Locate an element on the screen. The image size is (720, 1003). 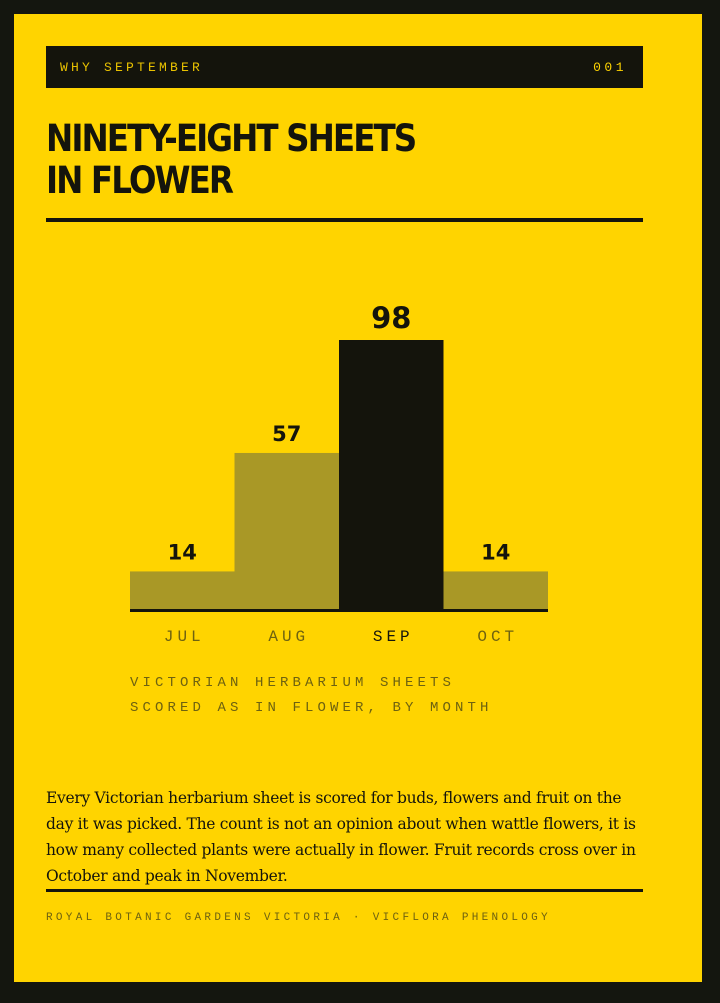
header-bar: WHY SEPTEMBER 001 is located at coordinates (344, 67).